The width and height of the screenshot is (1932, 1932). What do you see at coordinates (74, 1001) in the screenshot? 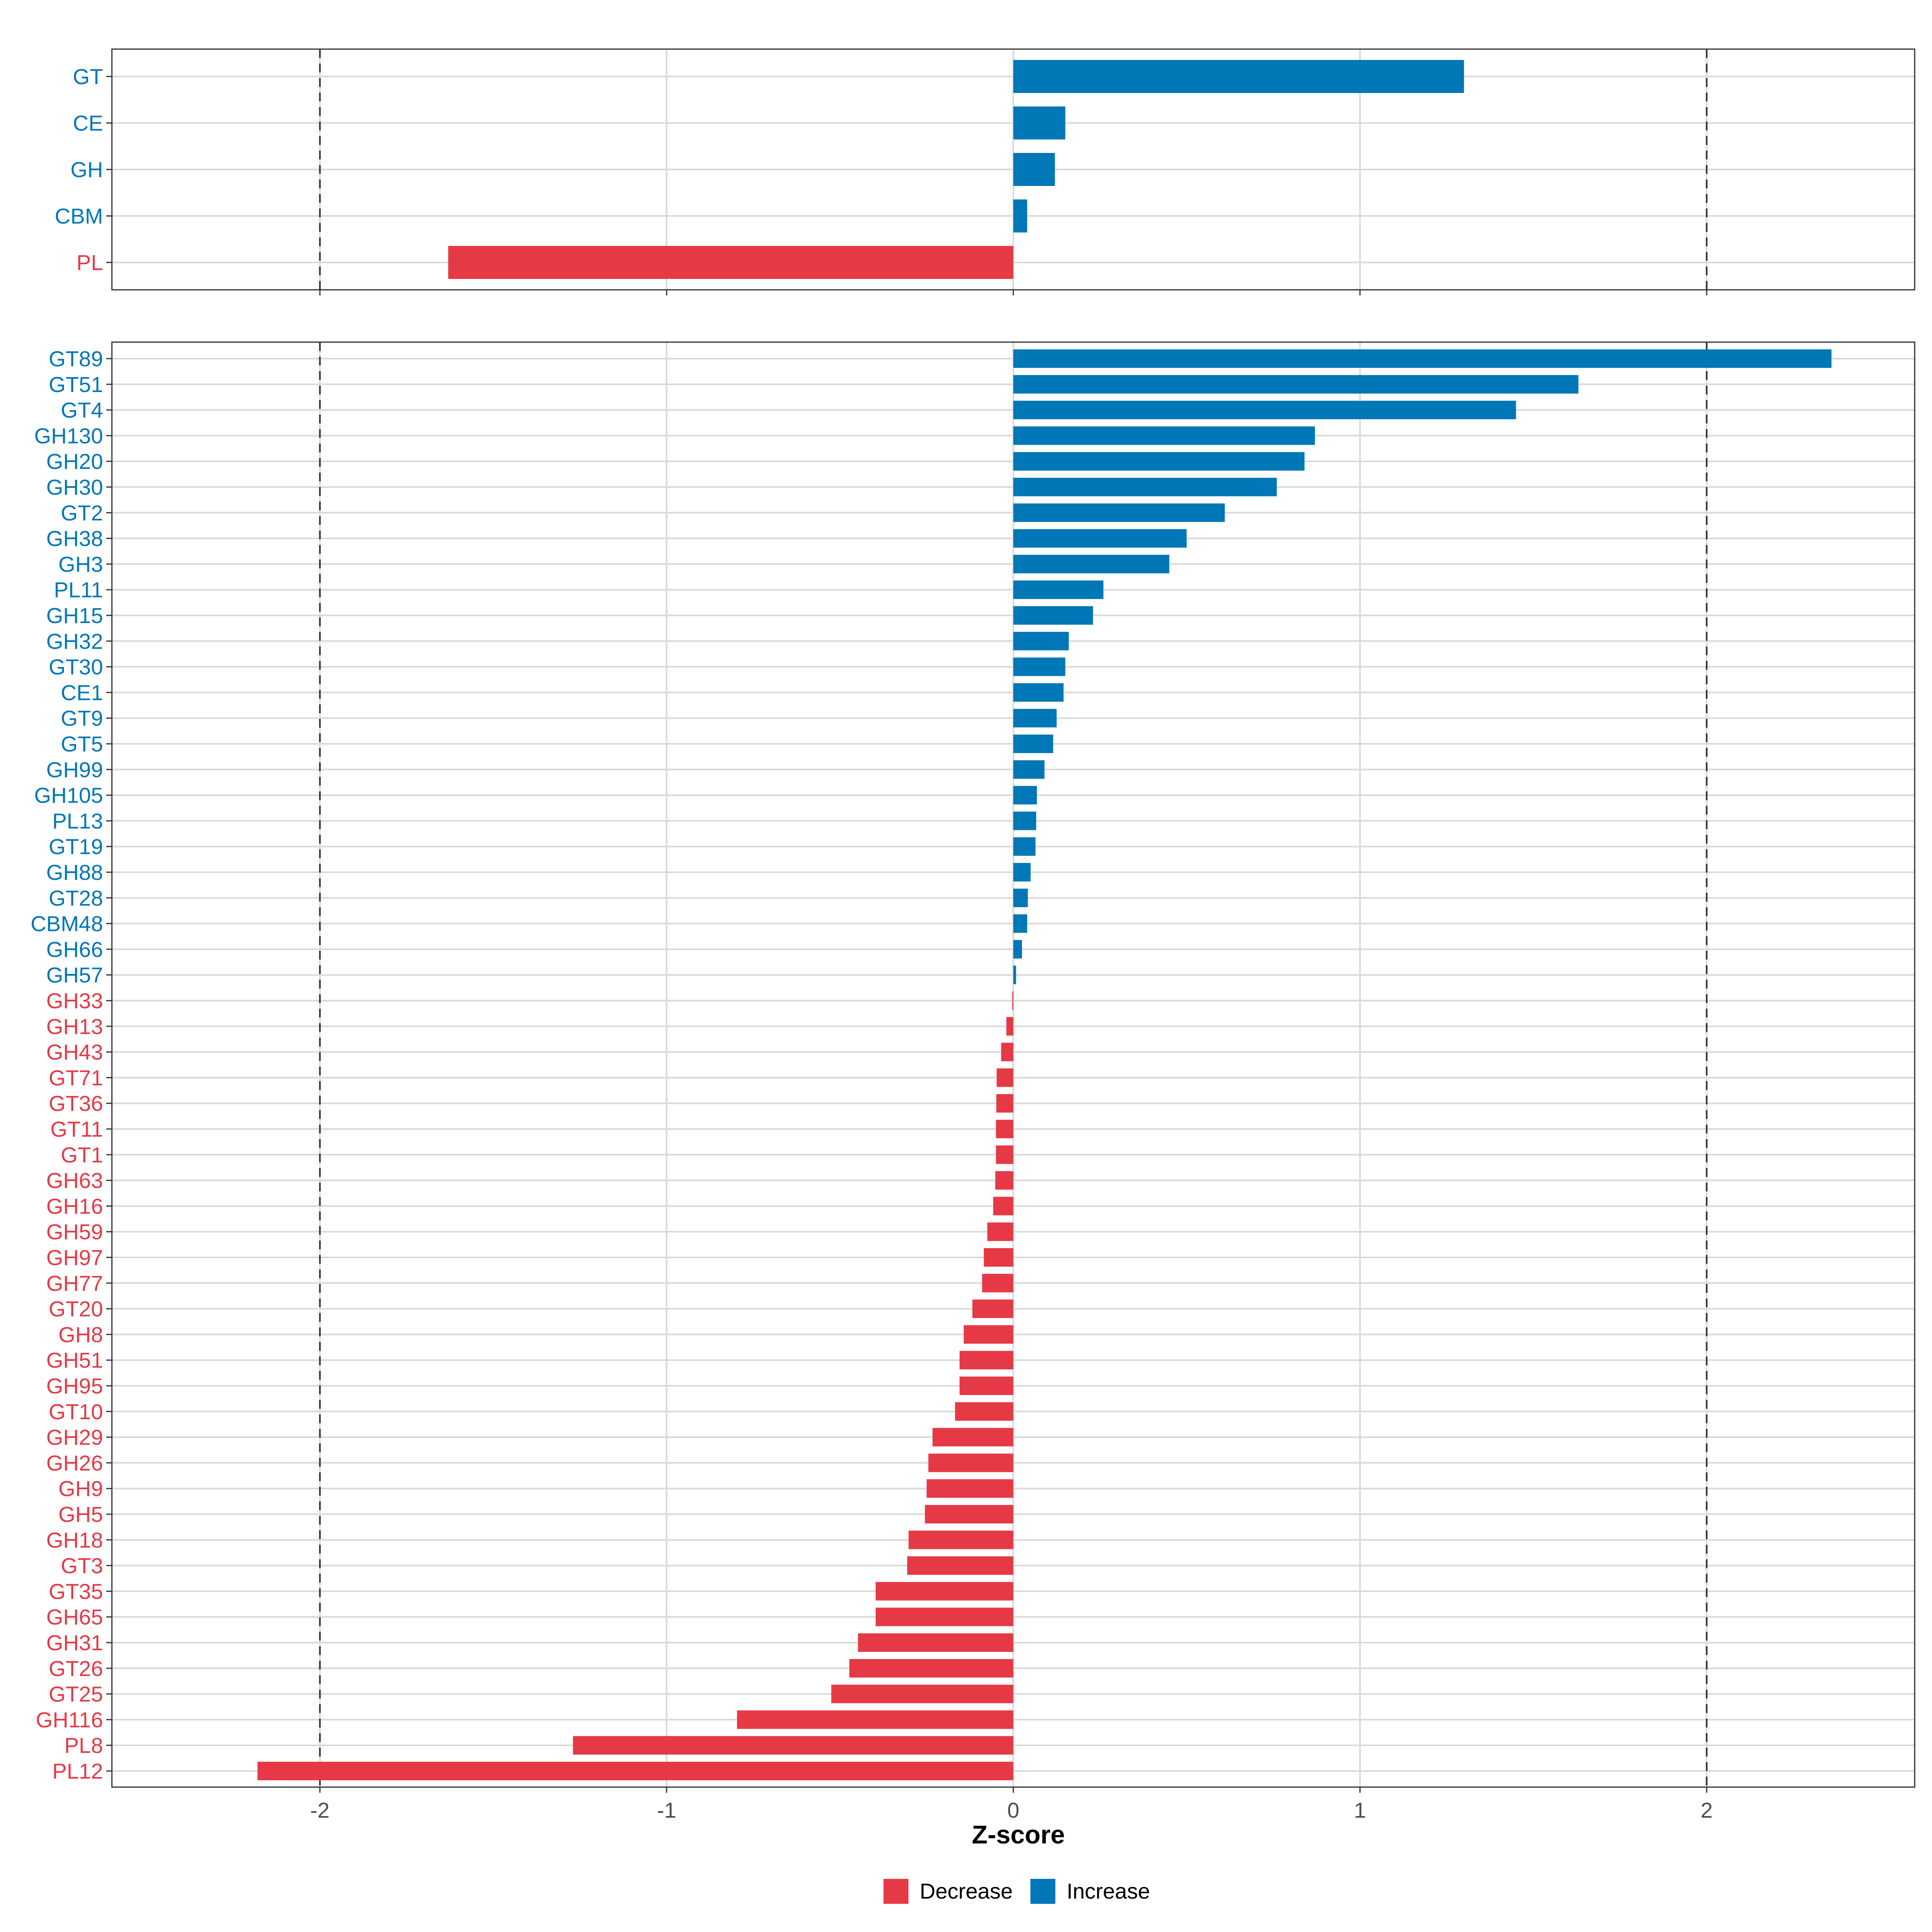
I see `category-label-gh33: GH33` at bounding box center [74, 1001].